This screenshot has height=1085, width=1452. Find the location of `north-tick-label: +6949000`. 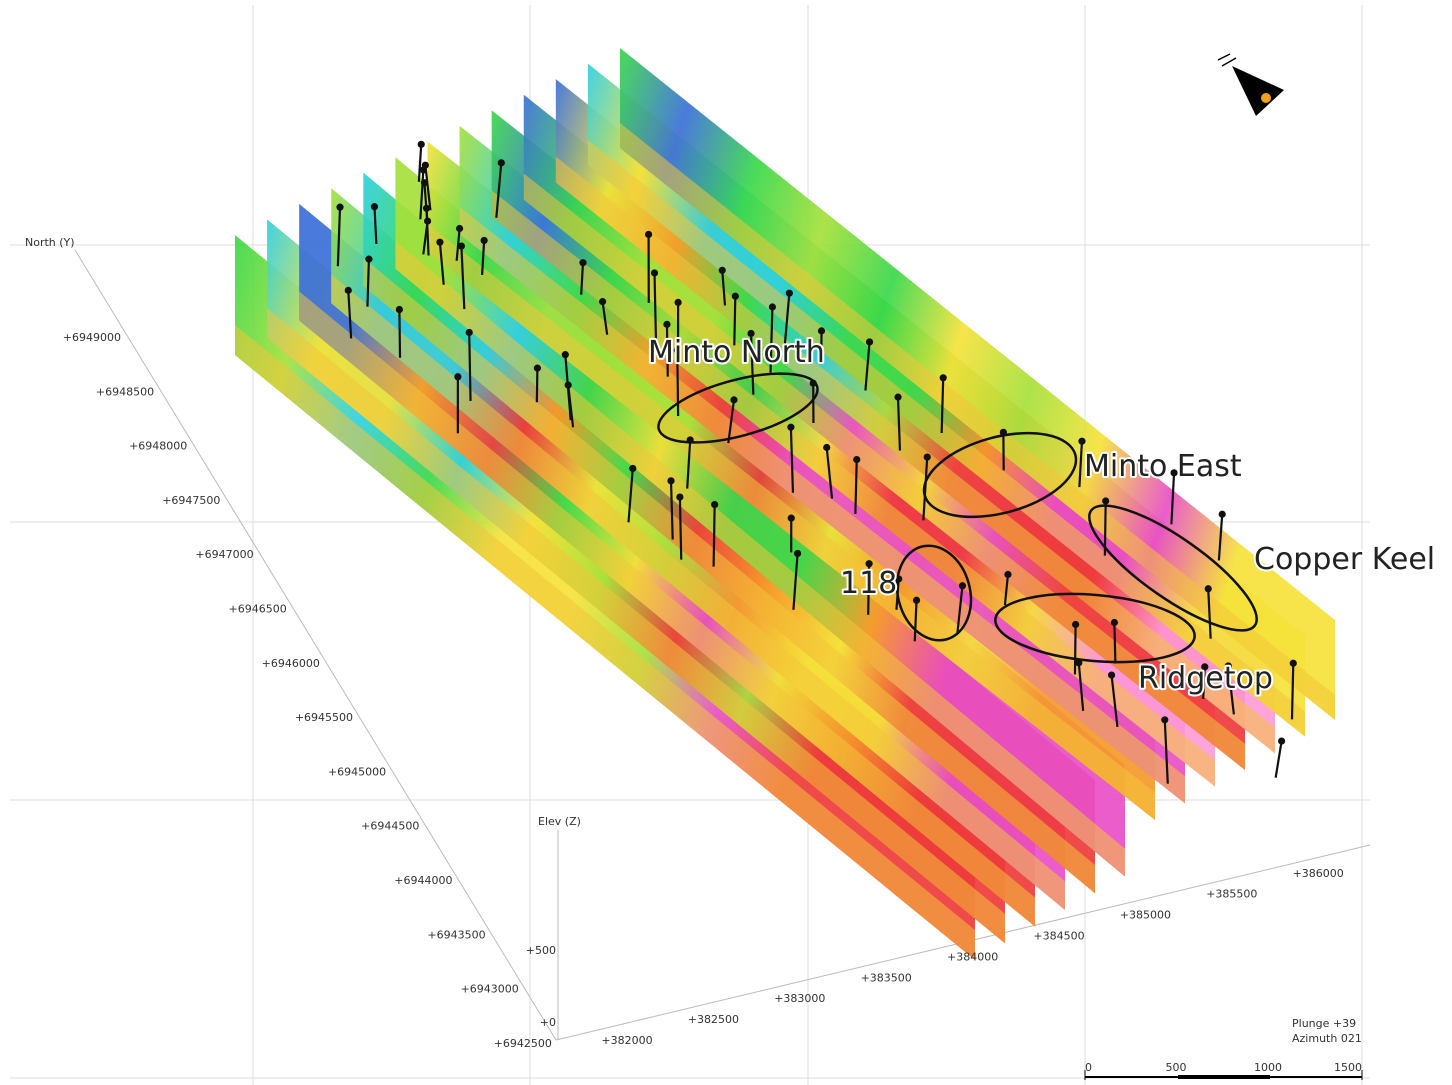

north-tick-label: +6949000 is located at coordinates (92, 337).